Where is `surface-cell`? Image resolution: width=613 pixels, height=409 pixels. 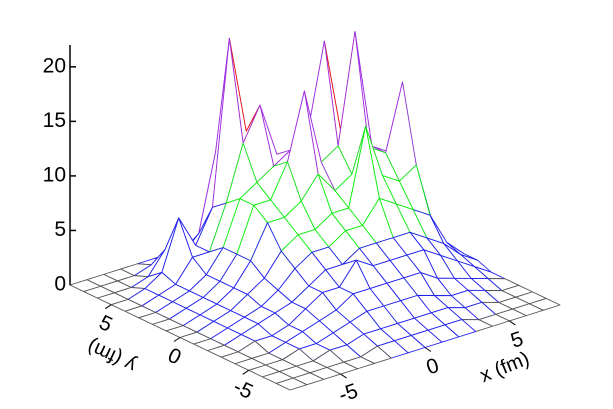
surface-cell is located at coordinates (291, 384).